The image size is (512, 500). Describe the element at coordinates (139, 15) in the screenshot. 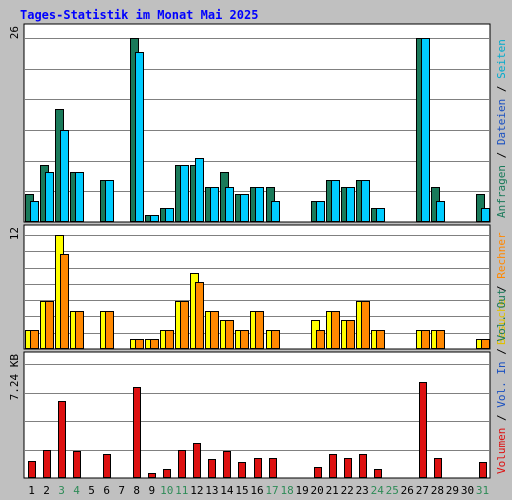

I see `chart-title: Tages-Statistik im Monat Mai 2025` at that location.